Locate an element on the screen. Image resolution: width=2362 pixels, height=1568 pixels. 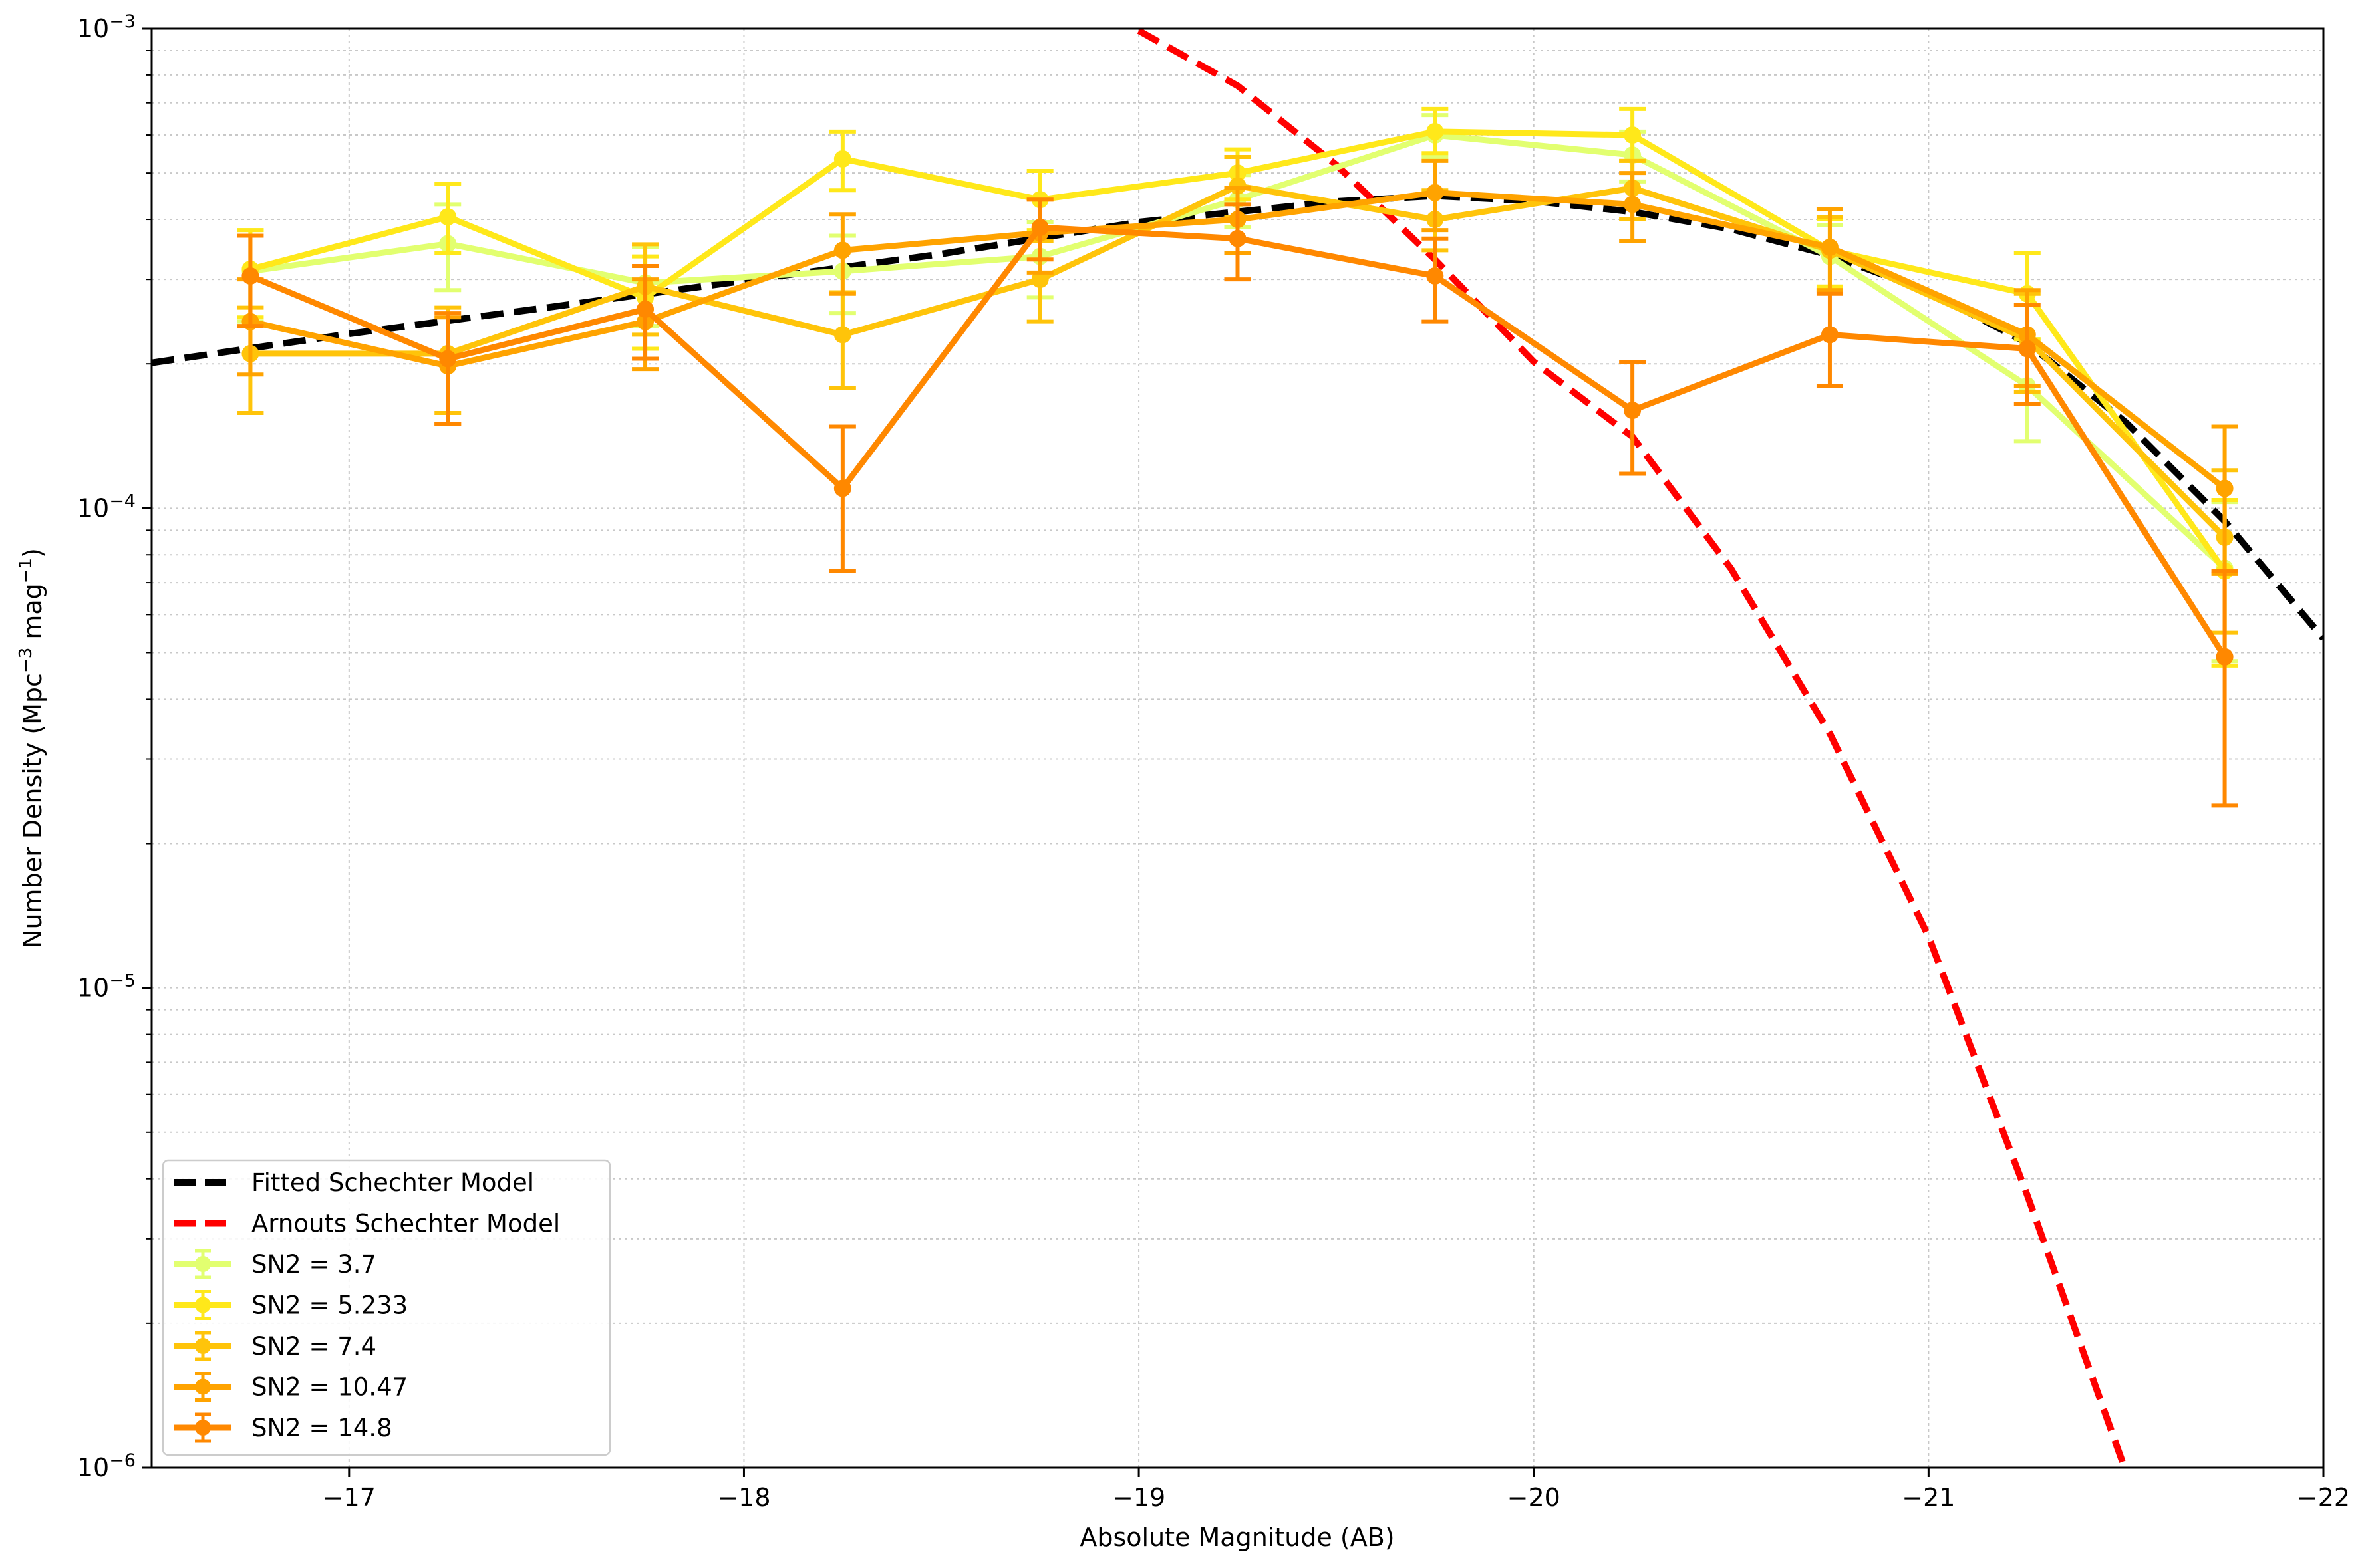
x-tick-label: −21 is located at coordinates (1929, 1497).